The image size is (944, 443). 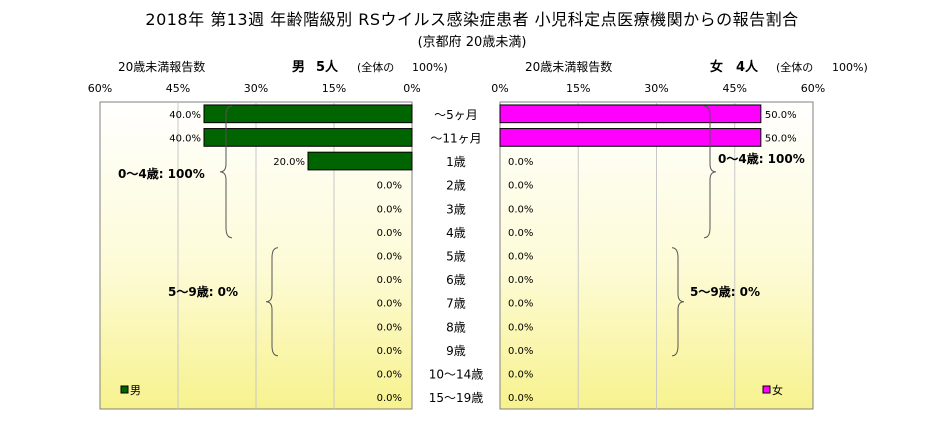 I want to click on category-label: 5歳, so click(x=456, y=257).